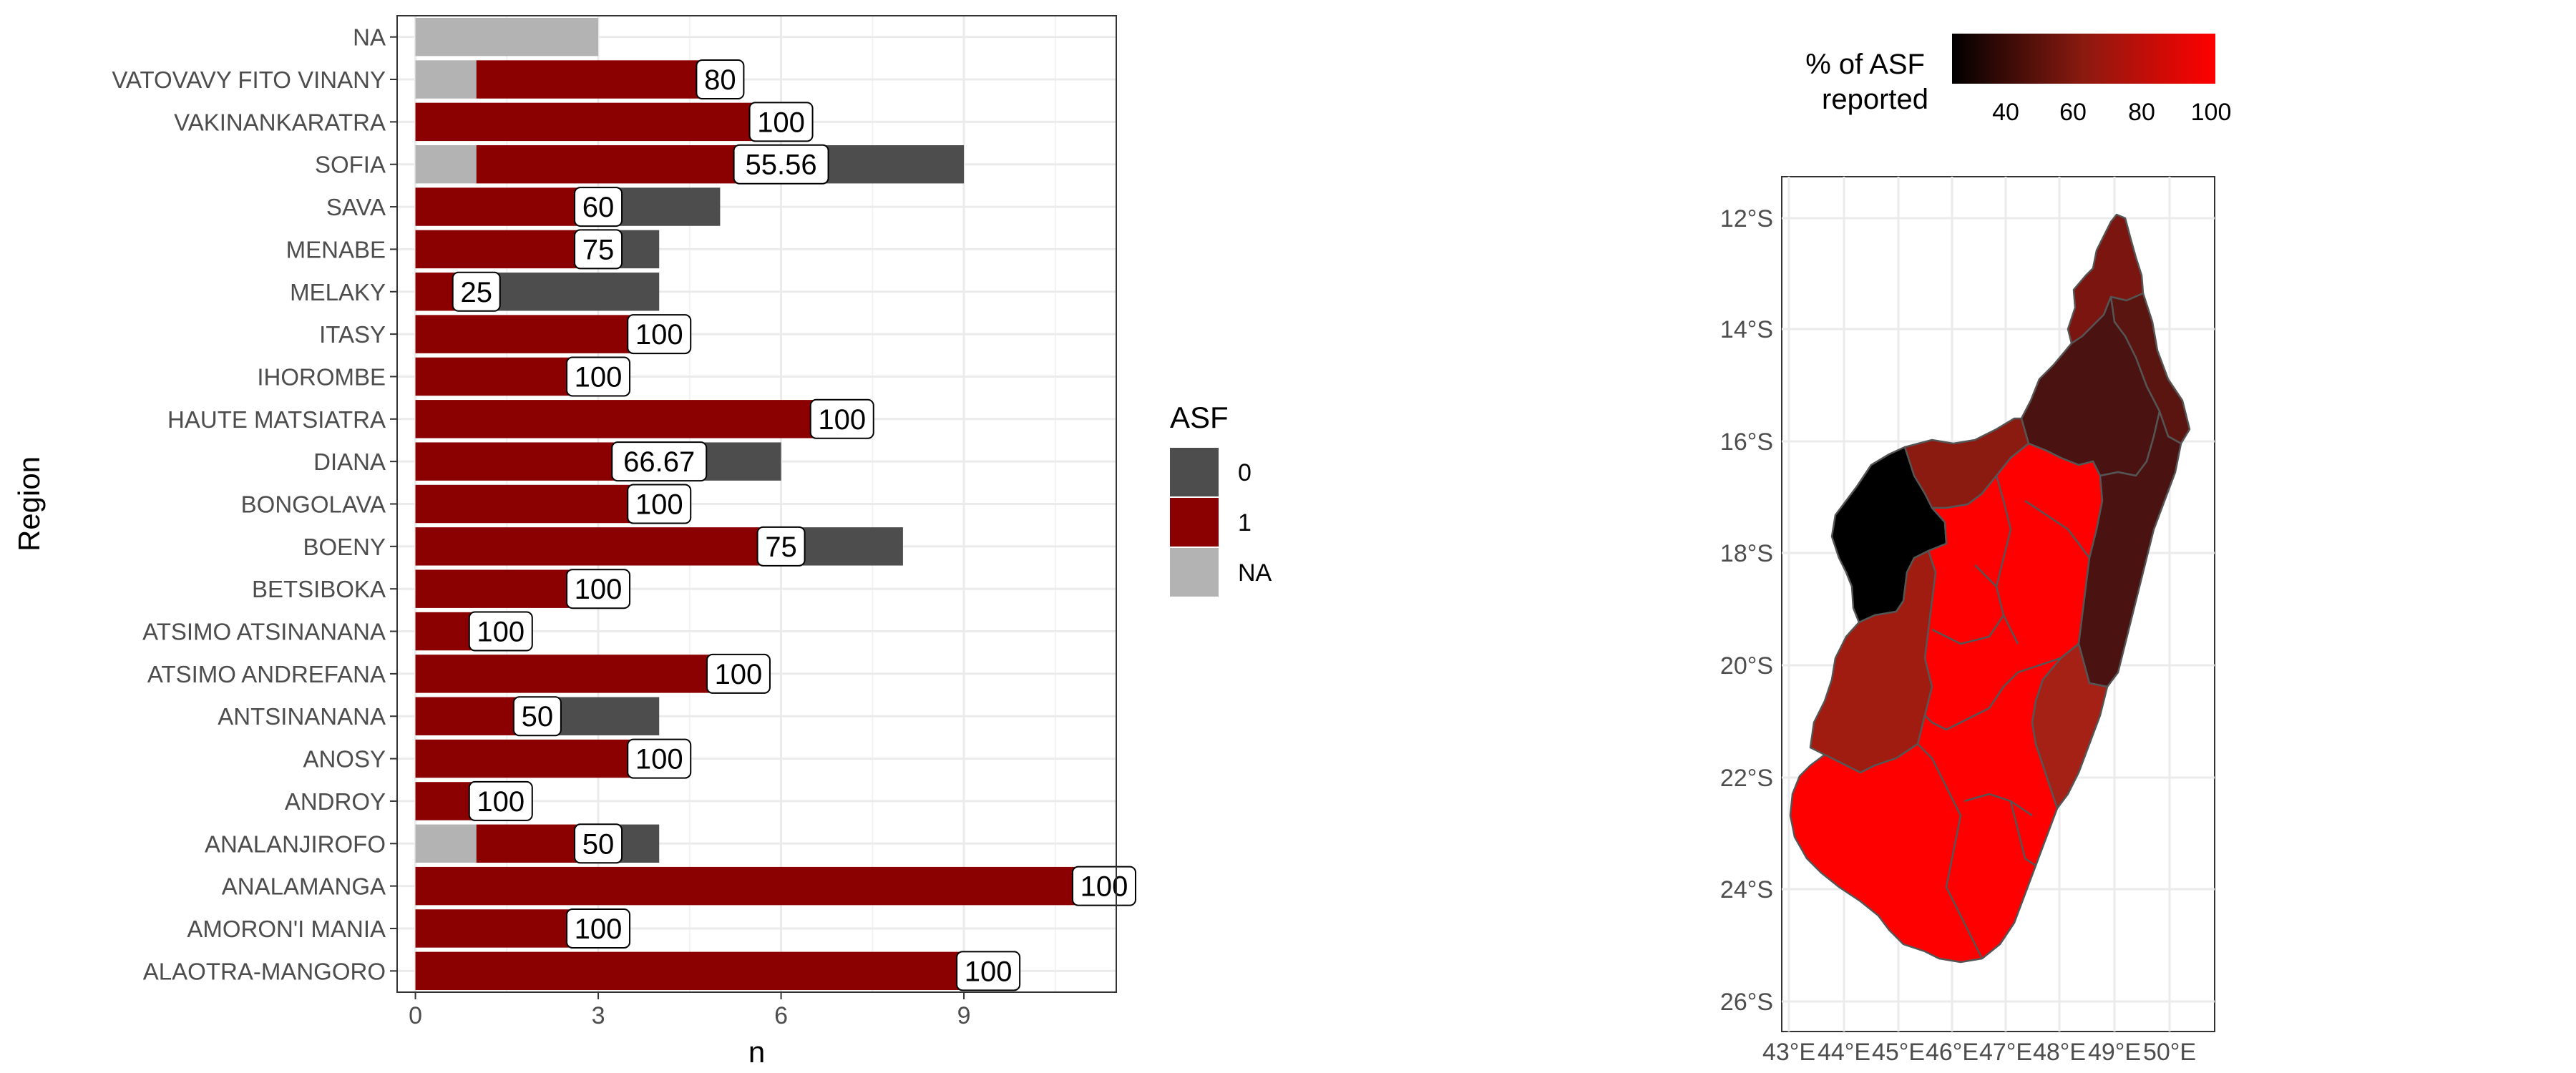 This screenshot has height=1073, width=2576. I want to click on map-frame, so click(1998, 604).